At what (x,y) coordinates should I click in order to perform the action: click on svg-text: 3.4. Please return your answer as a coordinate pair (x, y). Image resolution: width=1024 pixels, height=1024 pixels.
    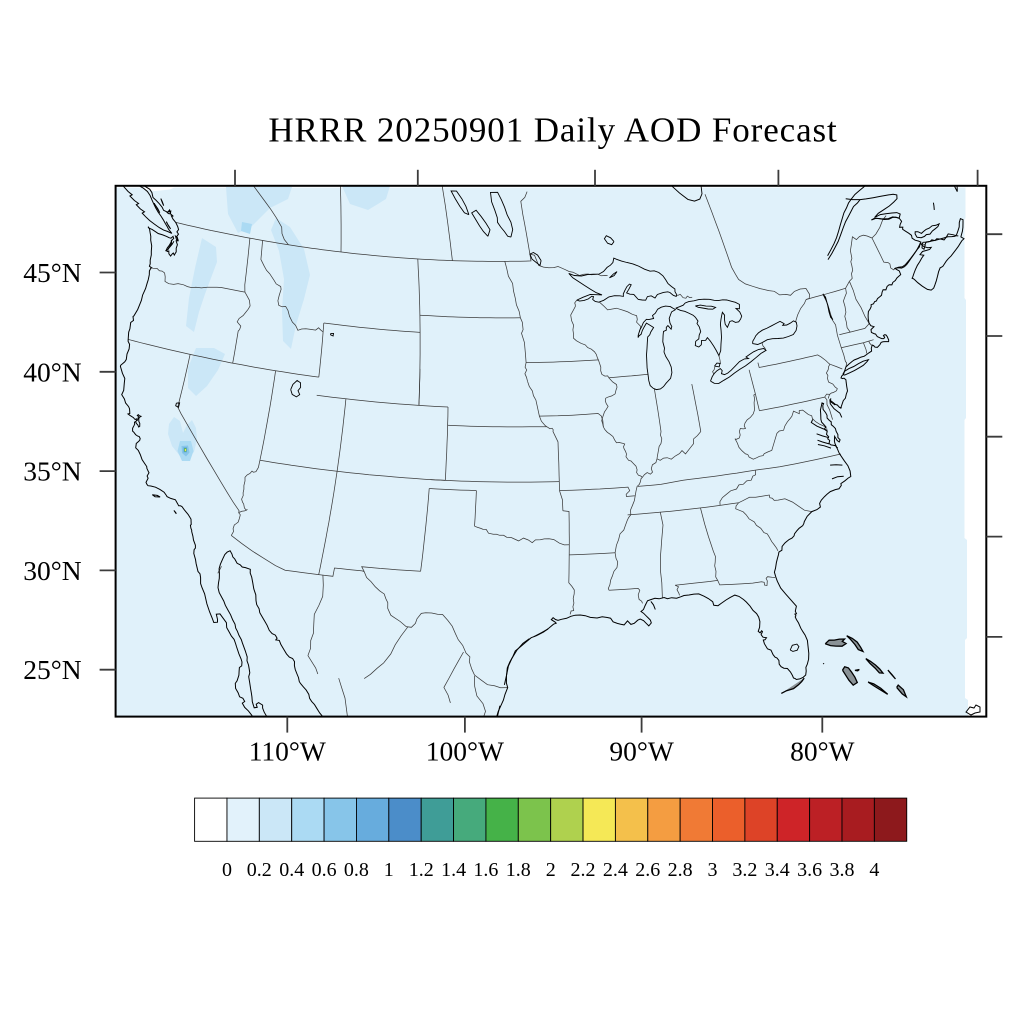
    Looking at the image, I should click on (777, 870).